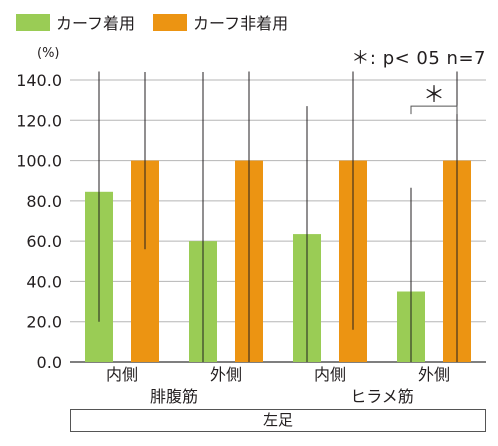 The height and width of the screenshot is (446, 498). I want to click on legend-label-without-calf: カーフ非着用, so click(241, 23).